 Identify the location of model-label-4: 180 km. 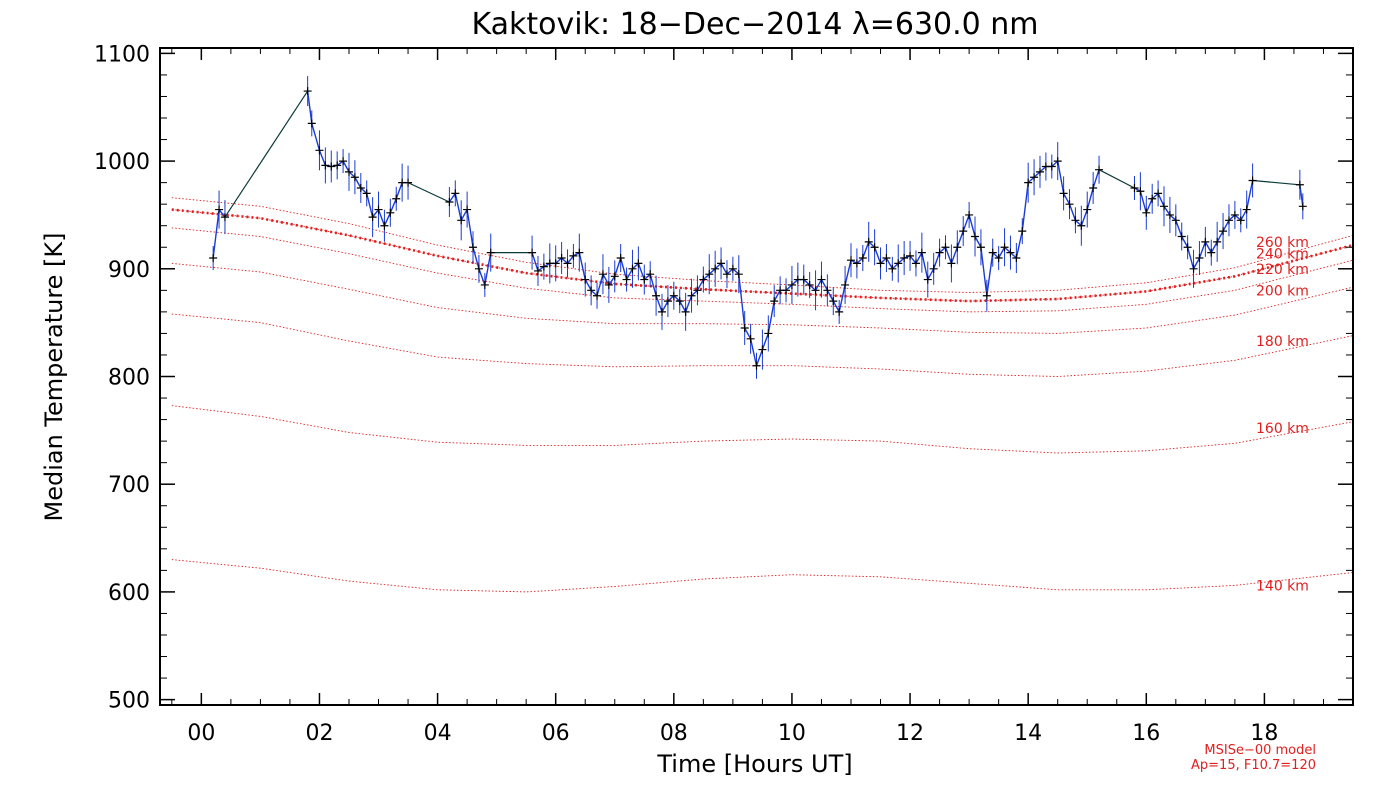
(1282, 342).